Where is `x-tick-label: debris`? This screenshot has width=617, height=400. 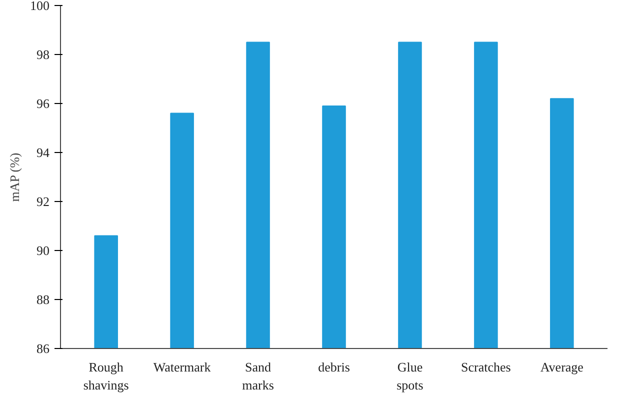
x-tick-label: debris is located at coordinates (334, 367).